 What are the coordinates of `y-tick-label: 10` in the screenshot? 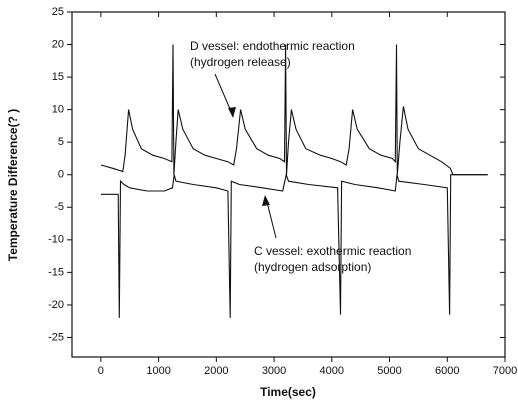 It's located at (58, 110).